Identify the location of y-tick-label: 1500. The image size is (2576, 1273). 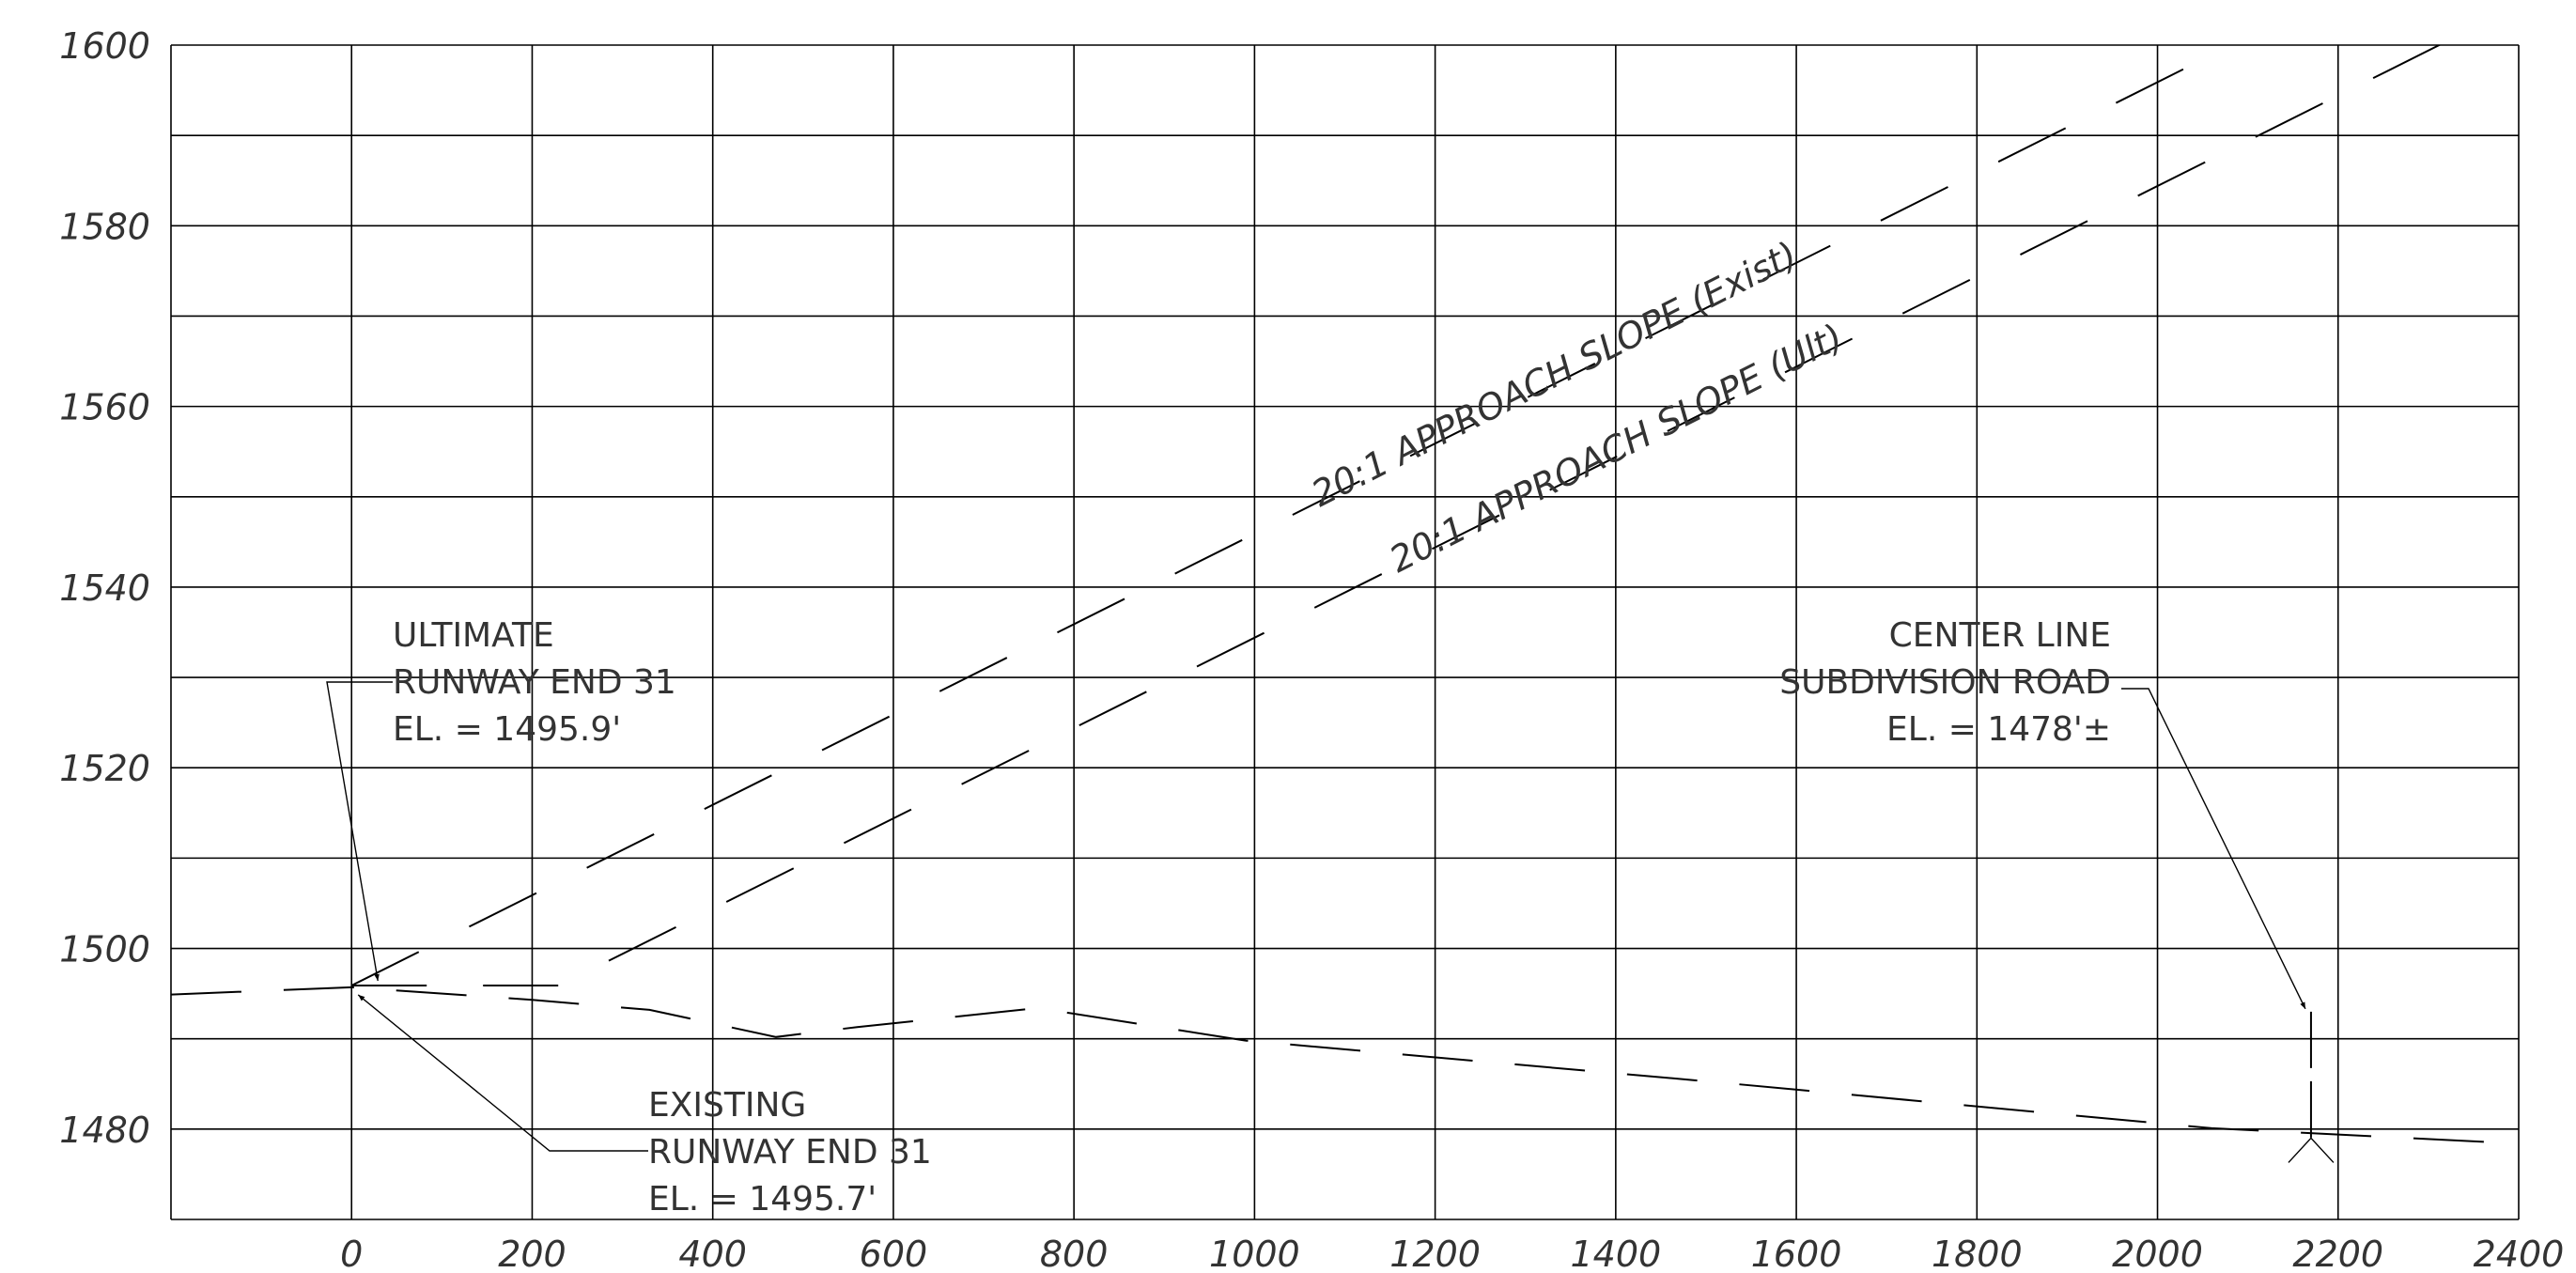
(104, 950).